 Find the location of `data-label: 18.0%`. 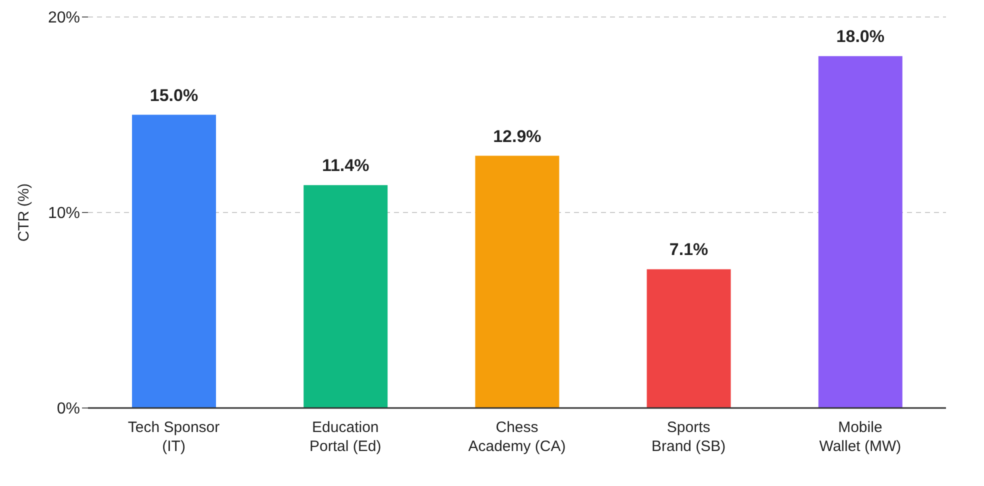

data-label: 18.0% is located at coordinates (860, 36).